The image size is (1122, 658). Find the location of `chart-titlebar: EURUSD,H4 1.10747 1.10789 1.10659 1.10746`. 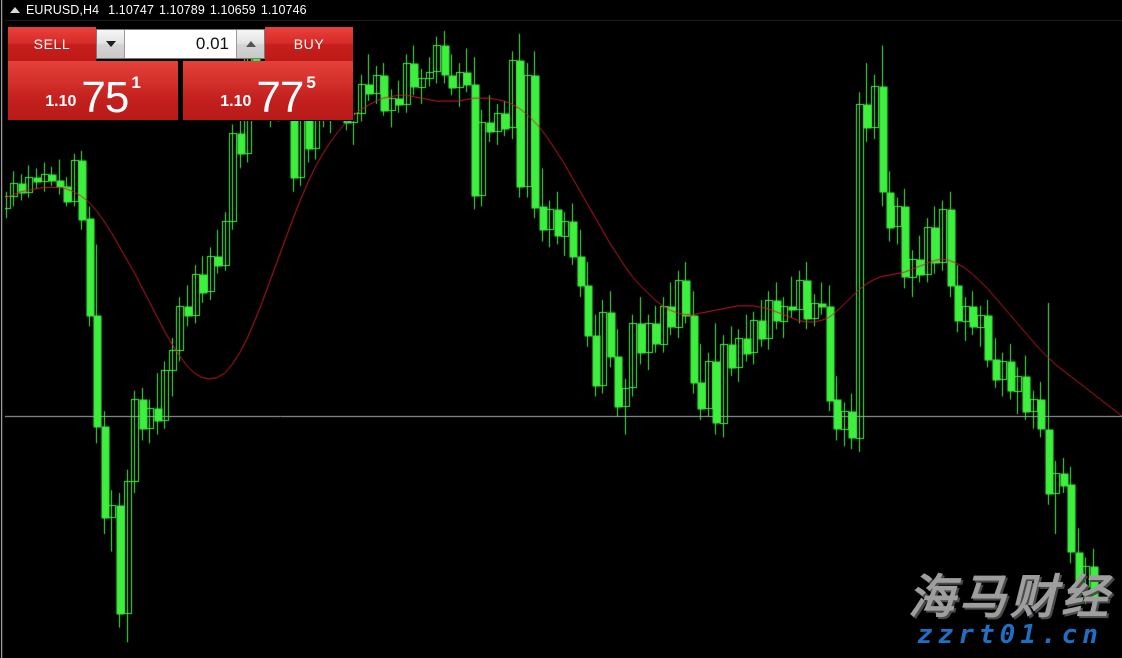

chart-titlebar: EURUSD,H4 1.10747 1.10789 1.10659 1.10746 is located at coordinates (561, 10).